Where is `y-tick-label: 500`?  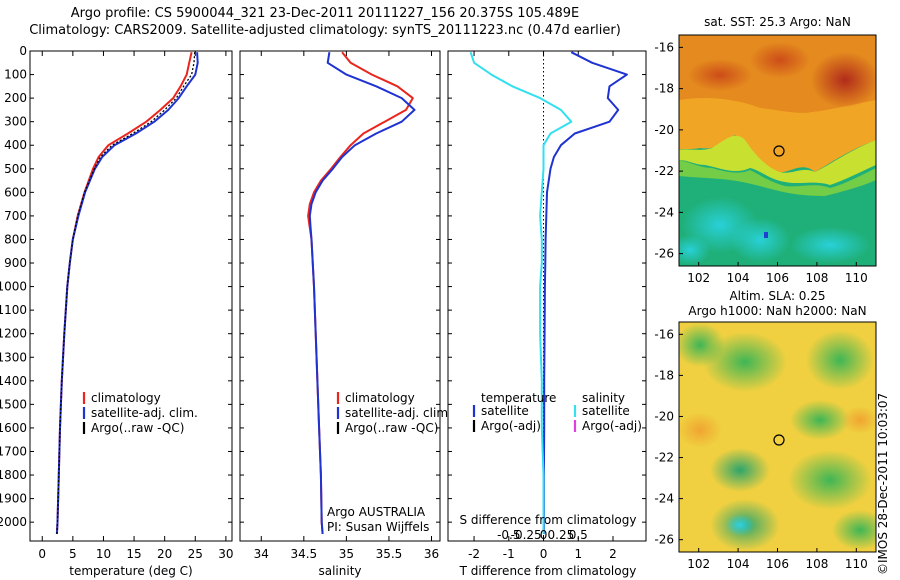
y-tick-label: 500 is located at coordinates (15, 169).